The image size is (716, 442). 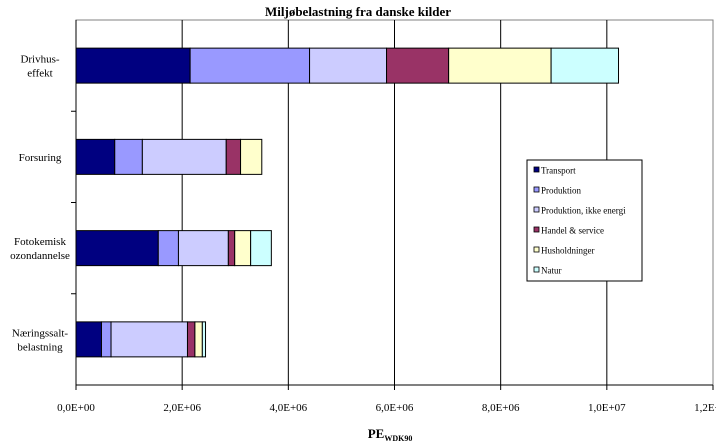 What do you see at coordinates (39, 60) in the screenshot?
I see `category-label: Drivhus-` at bounding box center [39, 60].